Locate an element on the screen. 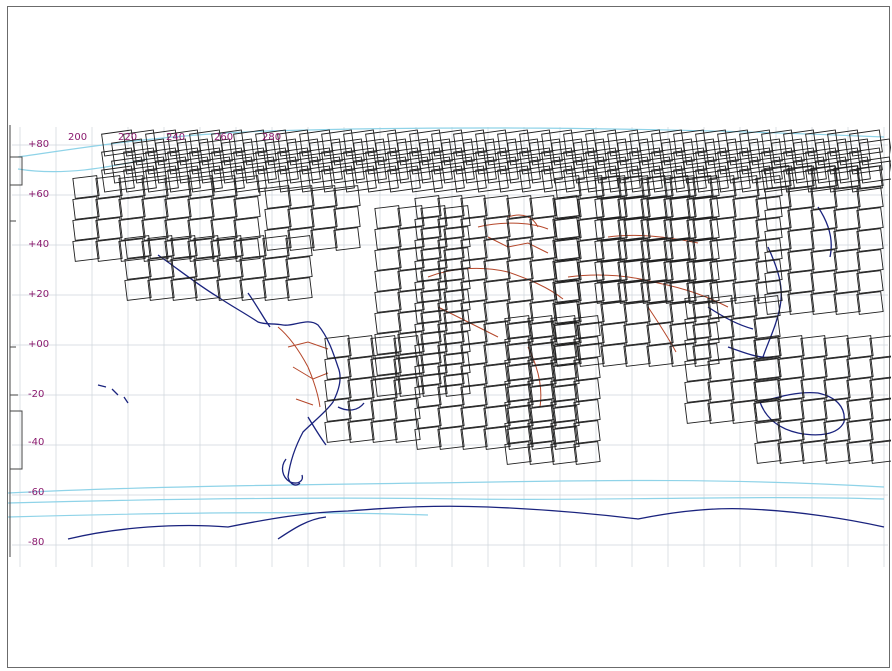 This screenshot has height=671, width=892. longitude-label: 220 is located at coordinates (127, 137).